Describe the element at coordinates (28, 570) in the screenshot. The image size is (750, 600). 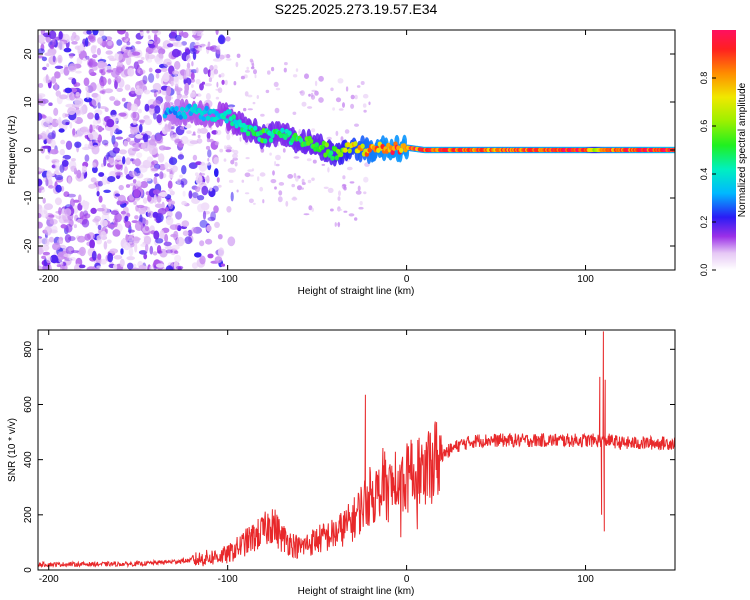
I see `y-tick-label: 0` at that location.